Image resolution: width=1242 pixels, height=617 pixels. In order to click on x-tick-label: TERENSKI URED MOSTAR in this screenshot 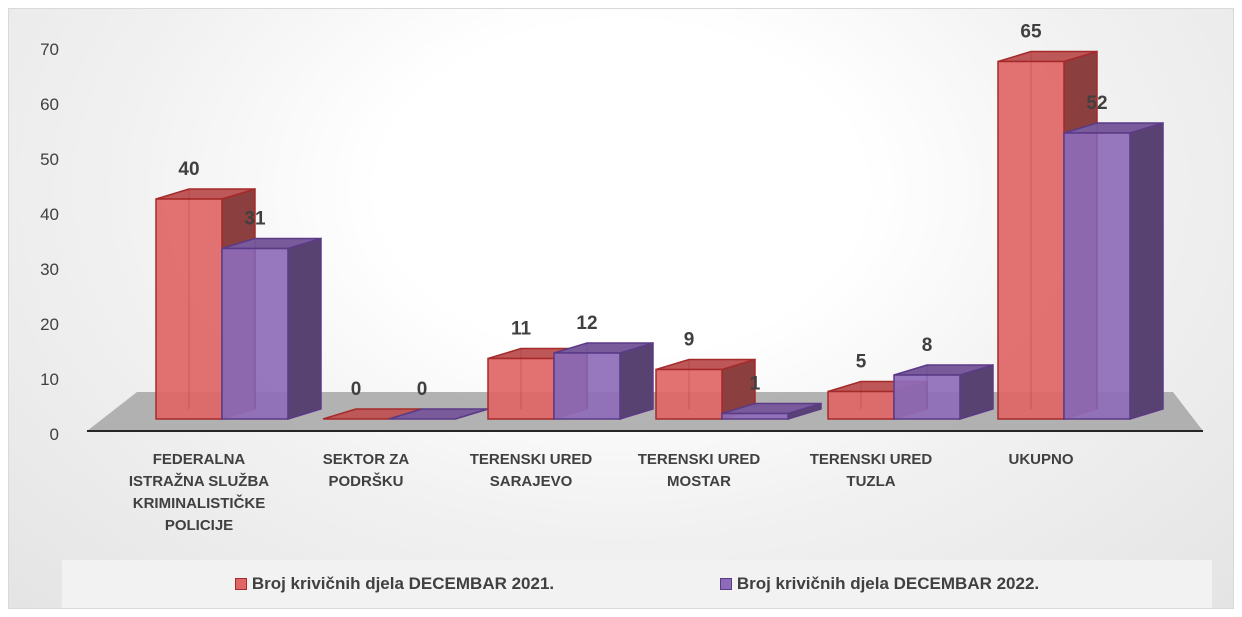, I will do `click(699, 470)`.